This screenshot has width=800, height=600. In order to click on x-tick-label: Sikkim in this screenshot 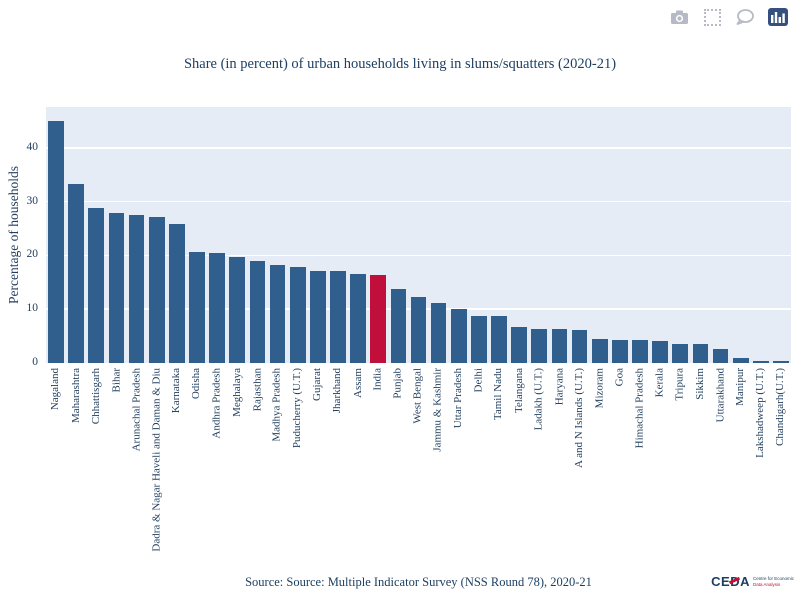, I will do `click(699, 384)`.